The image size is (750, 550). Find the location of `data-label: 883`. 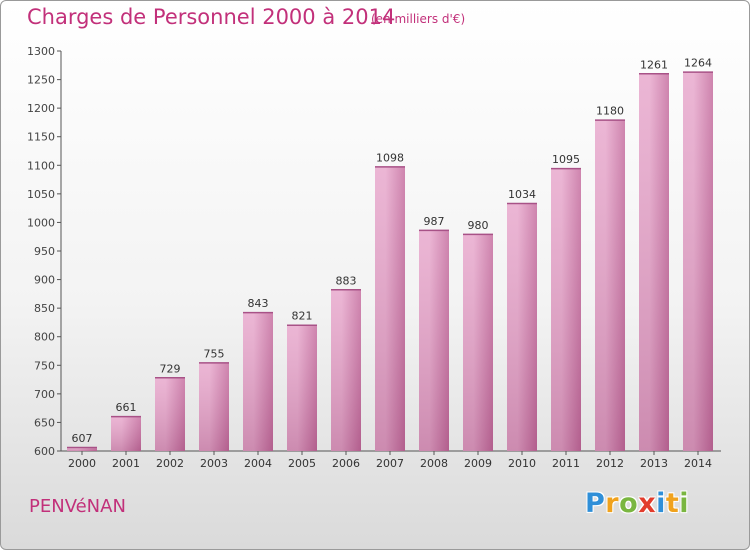

data-label: 883 is located at coordinates (346, 280).